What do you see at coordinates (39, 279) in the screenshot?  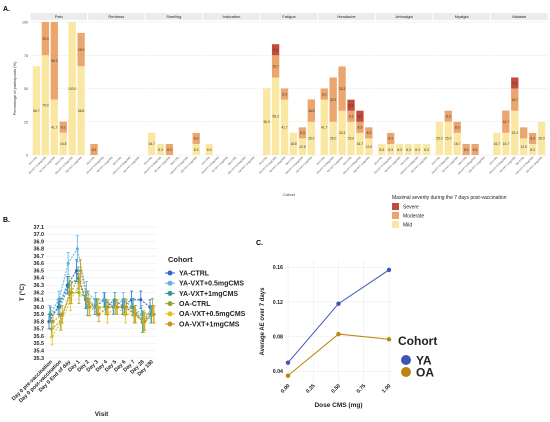 I see `y-tick-label: 36.4` at bounding box center [39, 279].